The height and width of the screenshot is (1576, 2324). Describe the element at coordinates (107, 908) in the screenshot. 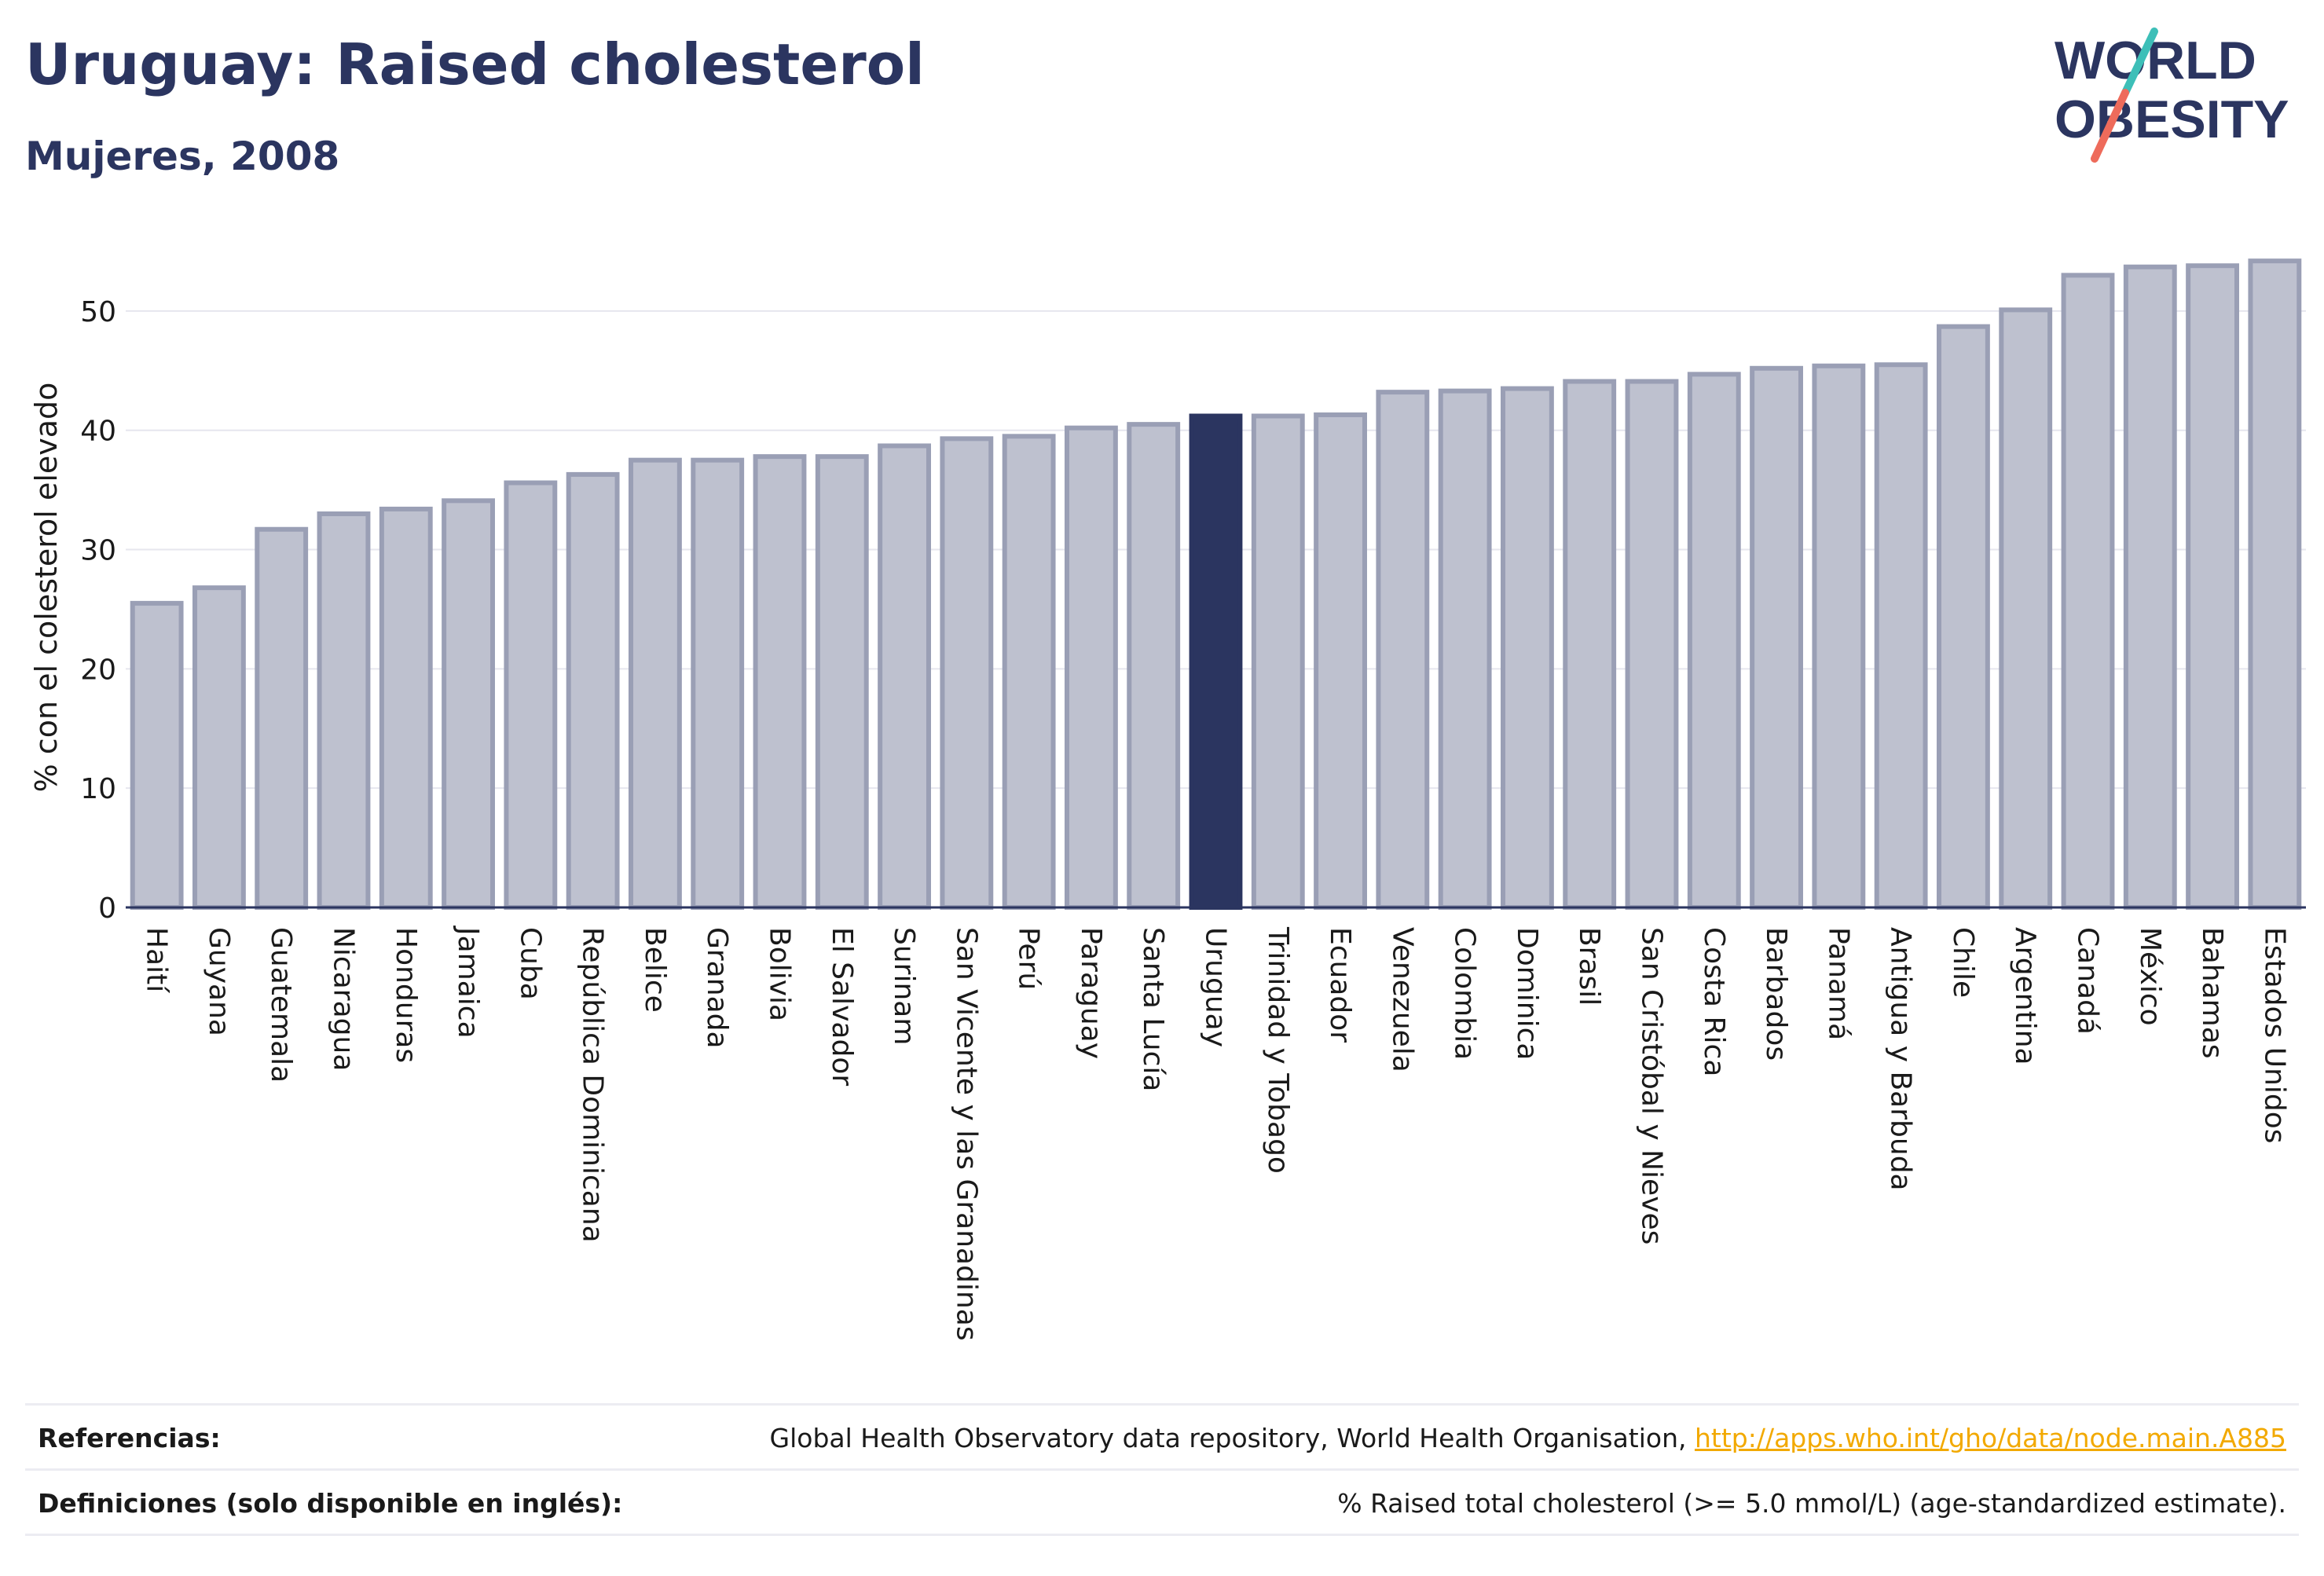

I see `y-tick-label: 0` at that location.